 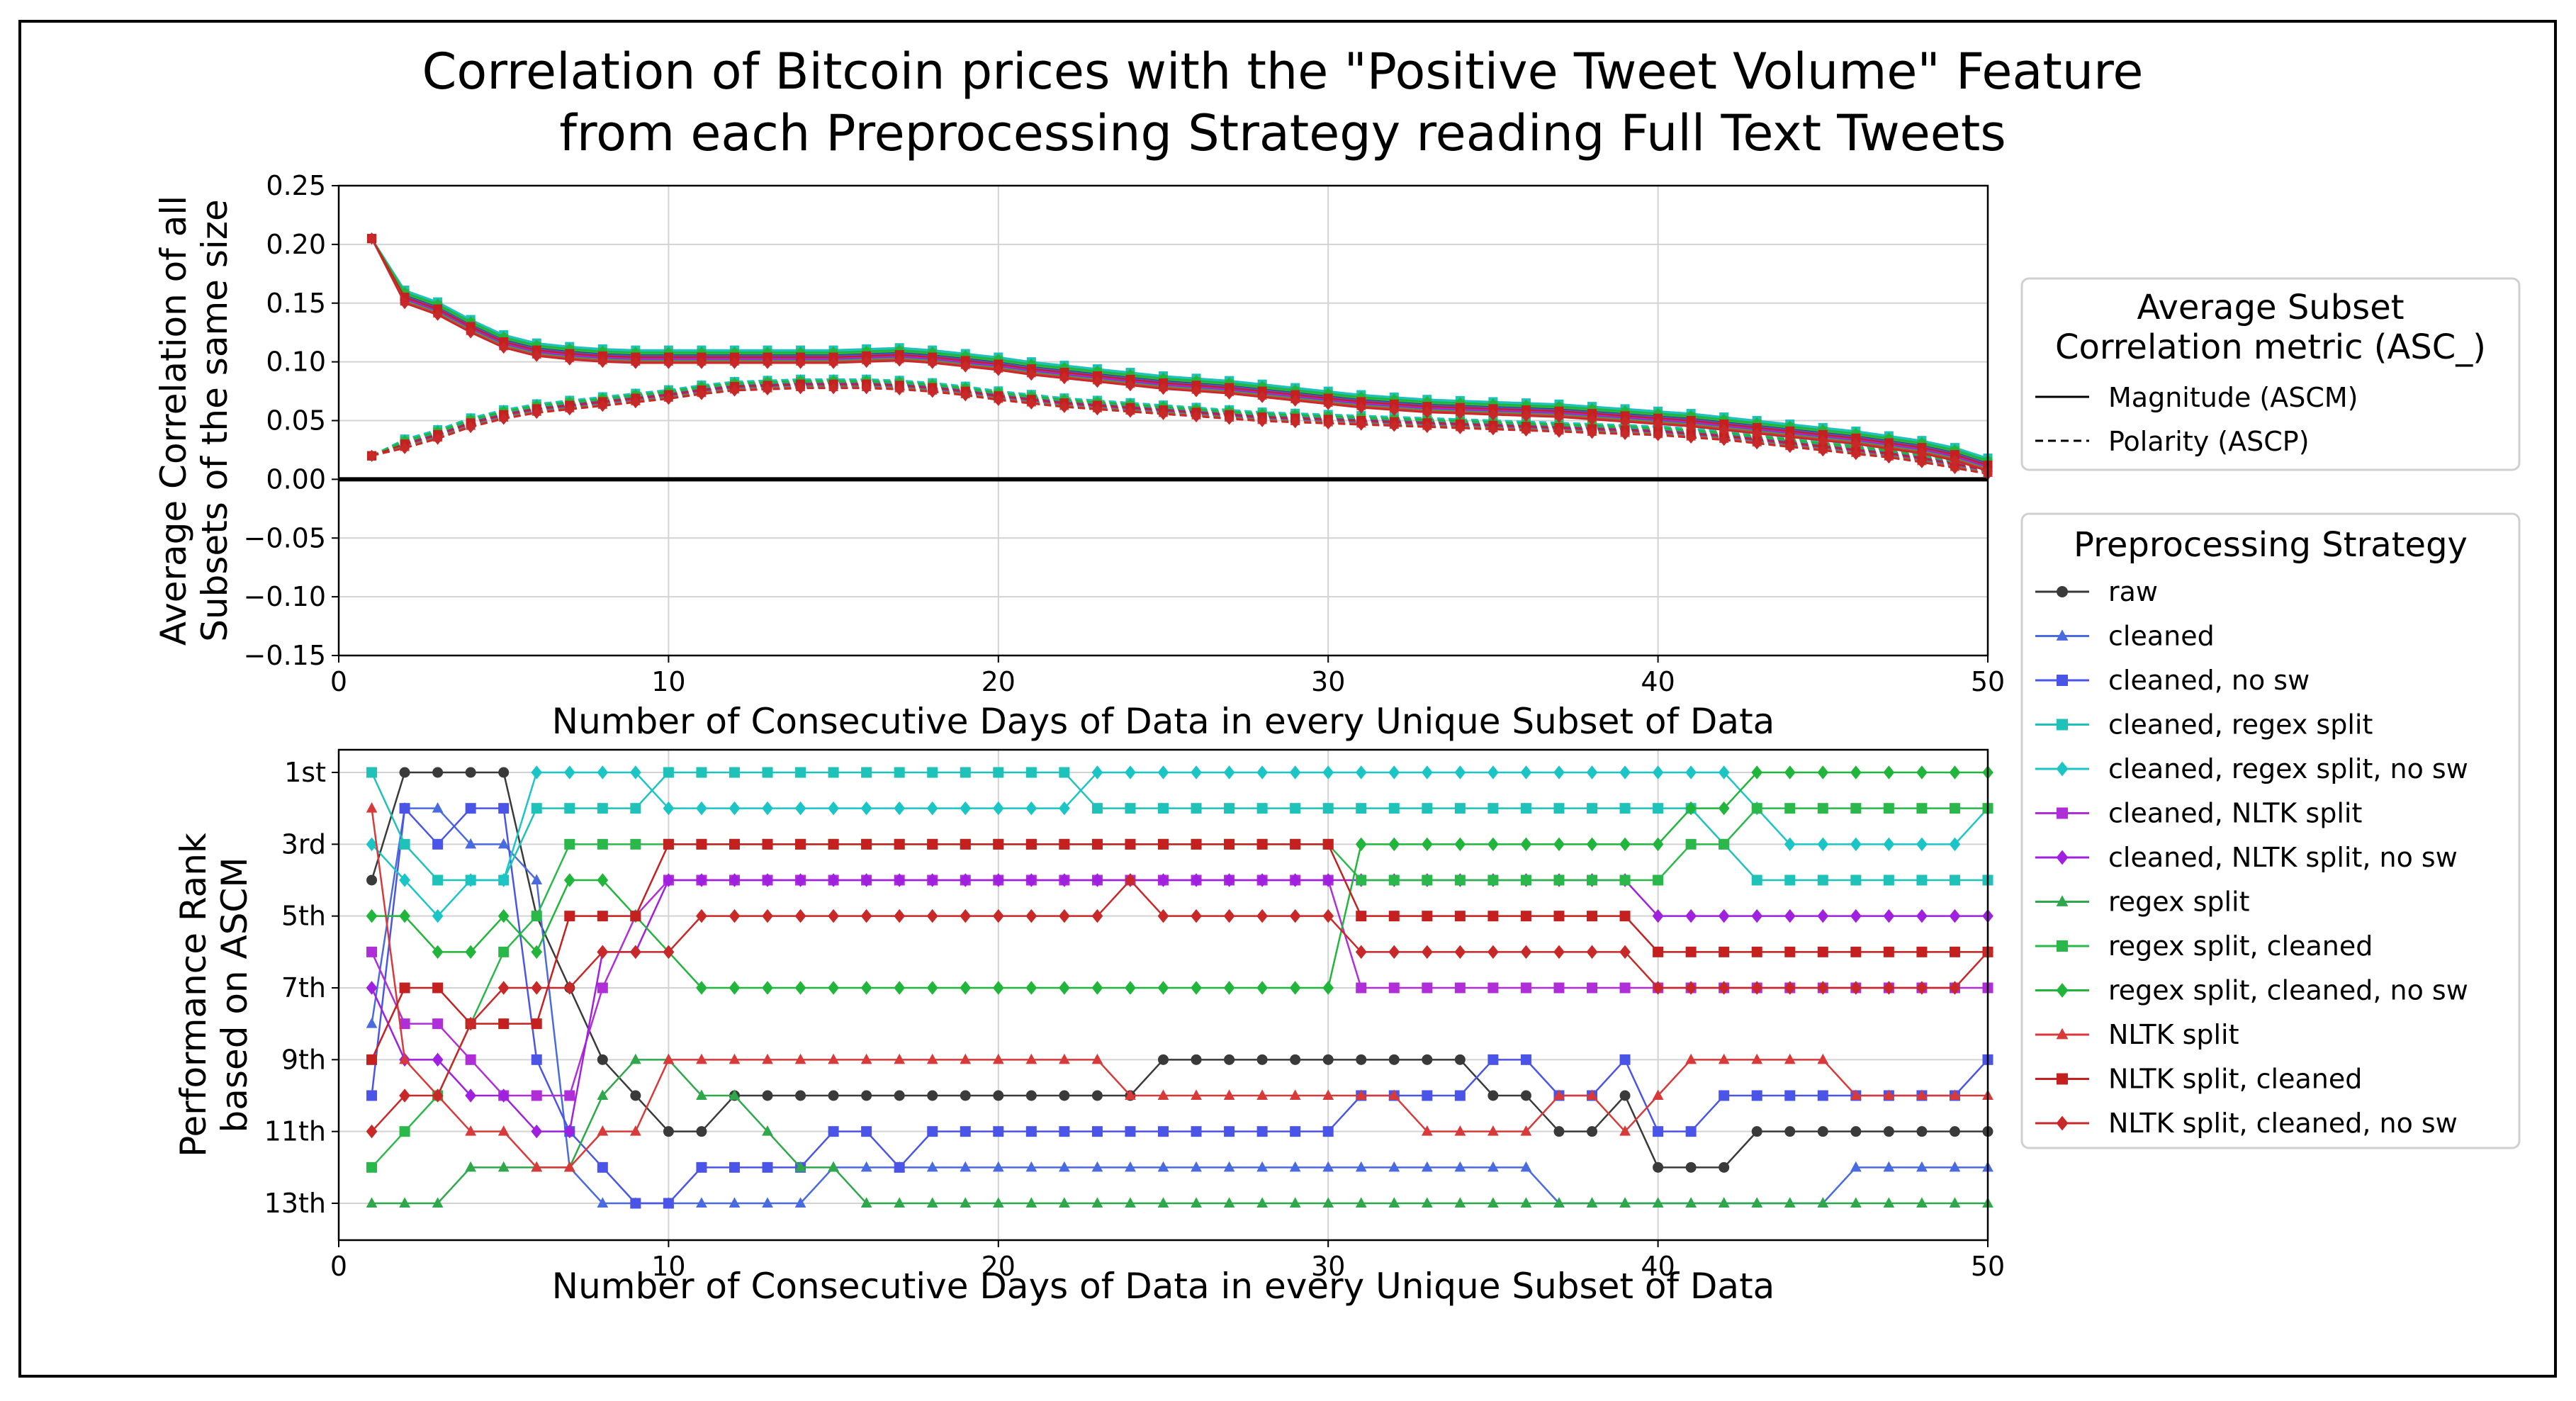 I want to click on bottom-ytick-label: 7th, so click(x=303, y=987).